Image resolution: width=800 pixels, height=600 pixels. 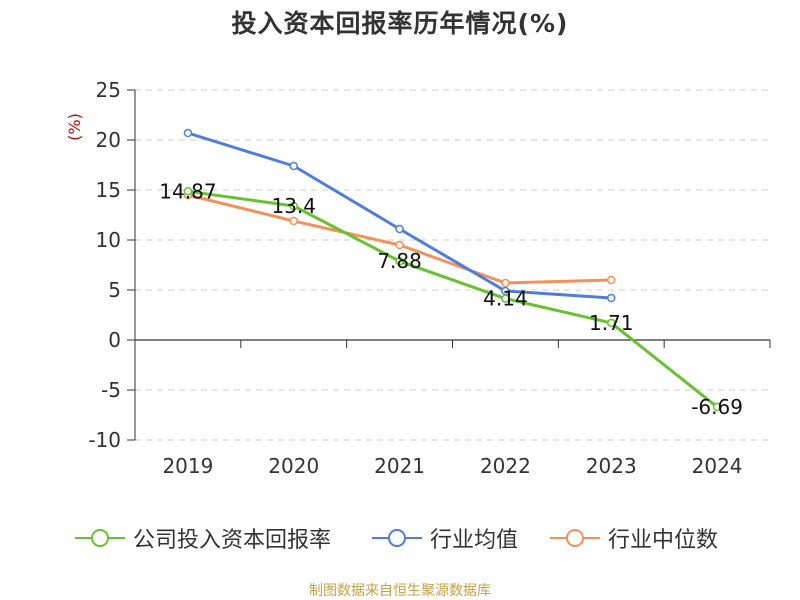 I want to click on data-label: 14.87, so click(x=187, y=191).